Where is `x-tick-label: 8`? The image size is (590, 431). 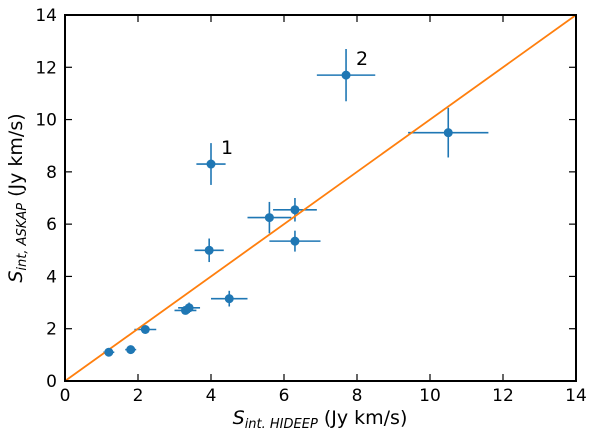 x-tick-label: 8 is located at coordinates (357, 396).